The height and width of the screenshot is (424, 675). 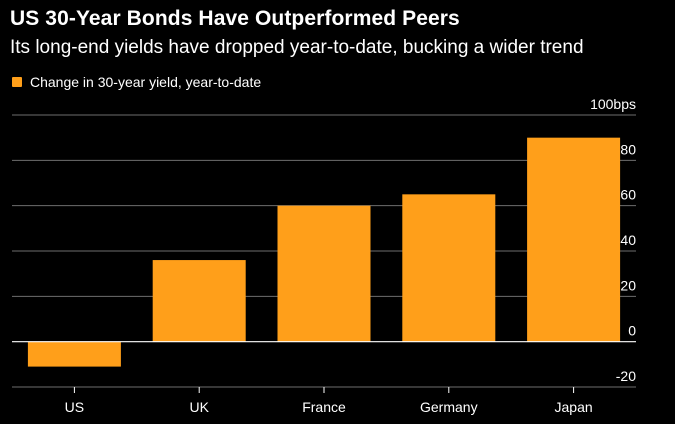 What do you see at coordinates (74, 354) in the screenshot?
I see `bar-us` at bounding box center [74, 354].